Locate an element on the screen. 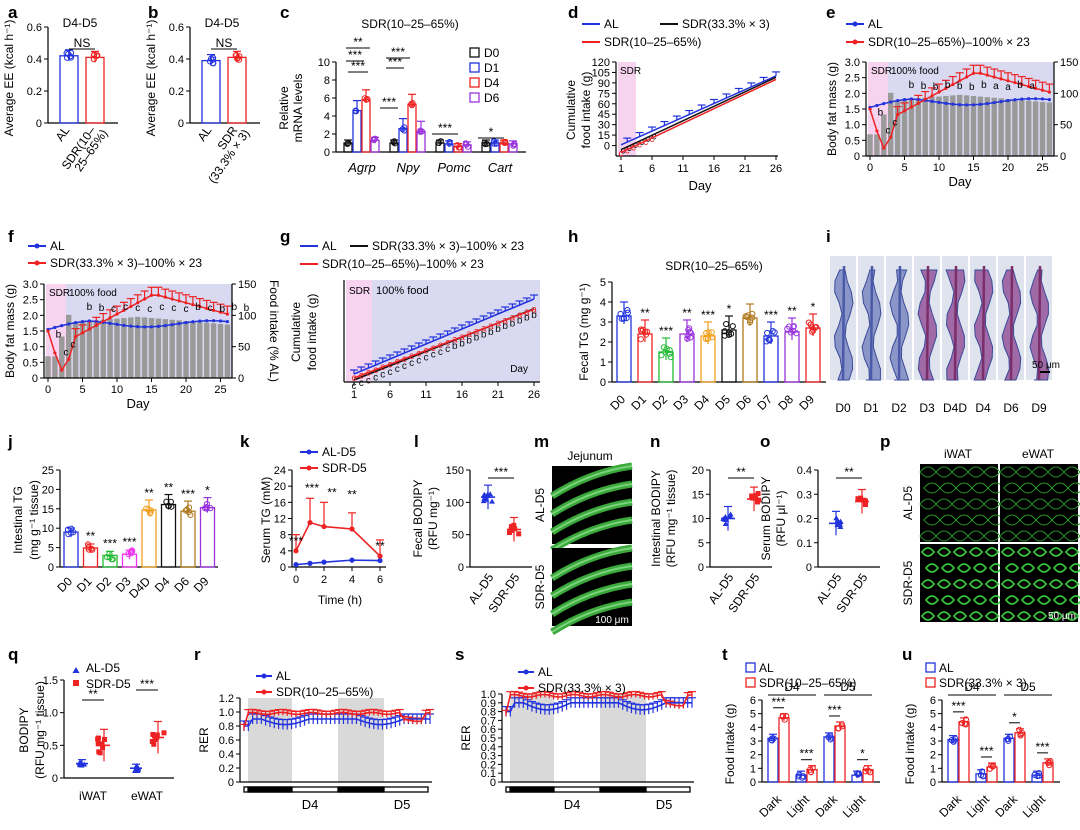 Image resolution: width=1080 pixels, height=830 pixels. panel-p-col-label: iWAT is located at coordinates (958, 454).